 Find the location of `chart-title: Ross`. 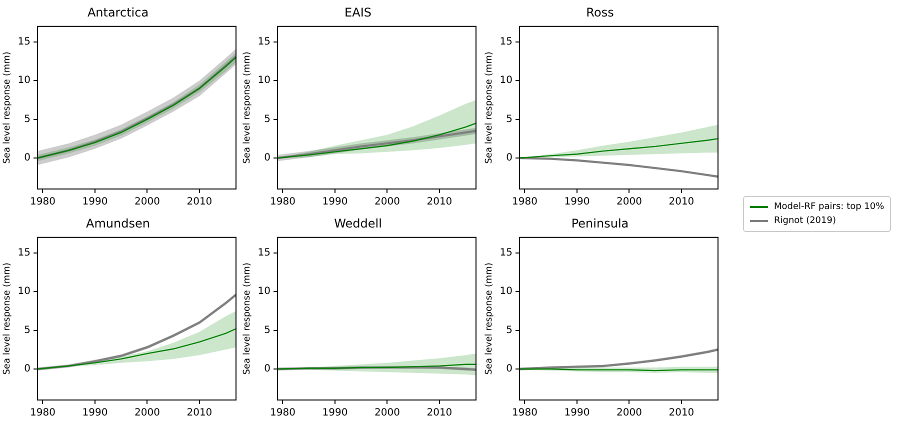

chart-title: Ross is located at coordinates (600, 12).